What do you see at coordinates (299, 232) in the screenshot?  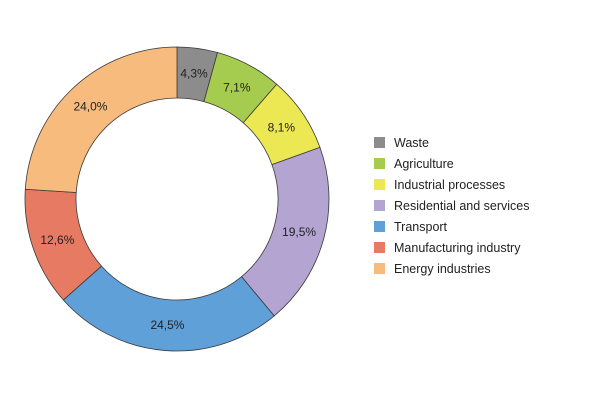 I see `slice-label-residential-and-services: 19,5%` at bounding box center [299, 232].